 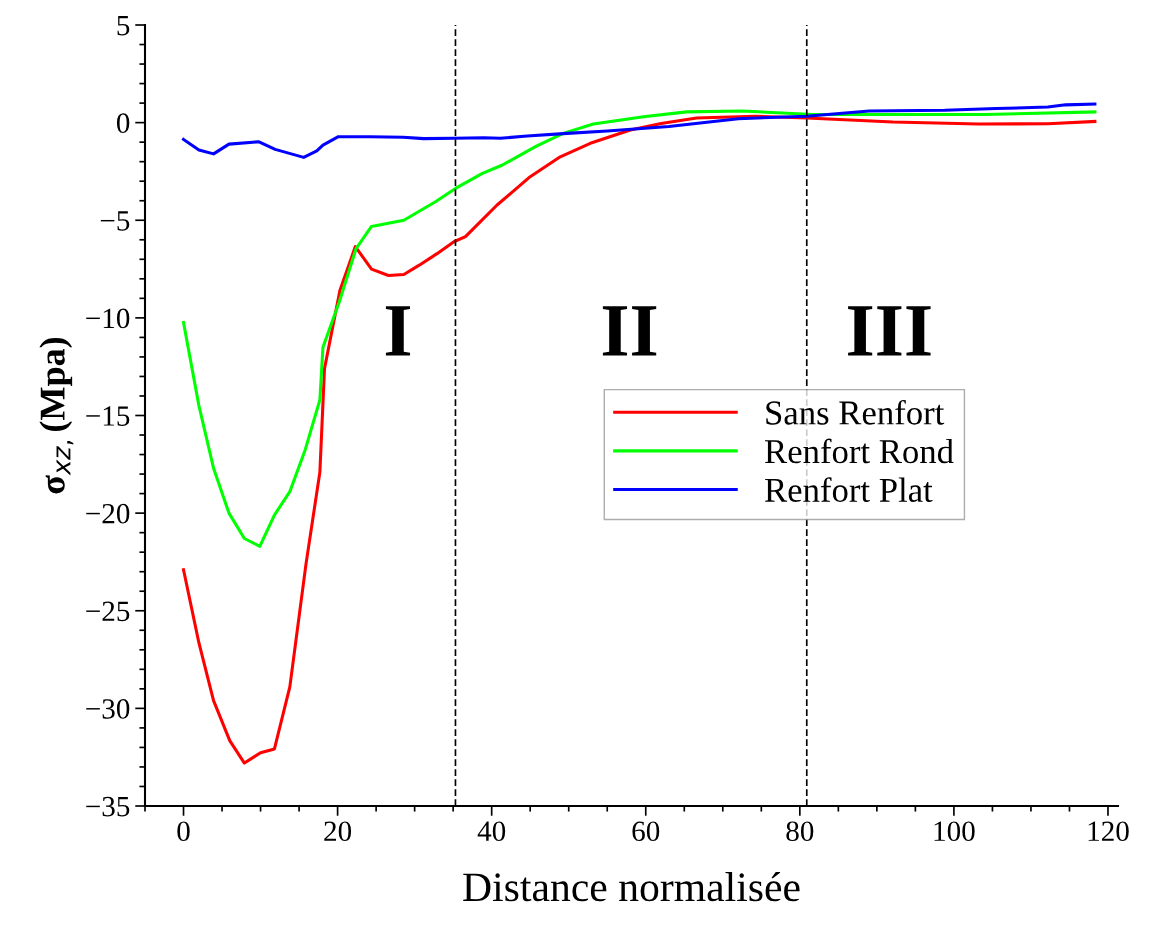 What do you see at coordinates (859, 451) in the screenshot?
I see `legend-label: Renfort Rond` at bounding box center [859, 451].